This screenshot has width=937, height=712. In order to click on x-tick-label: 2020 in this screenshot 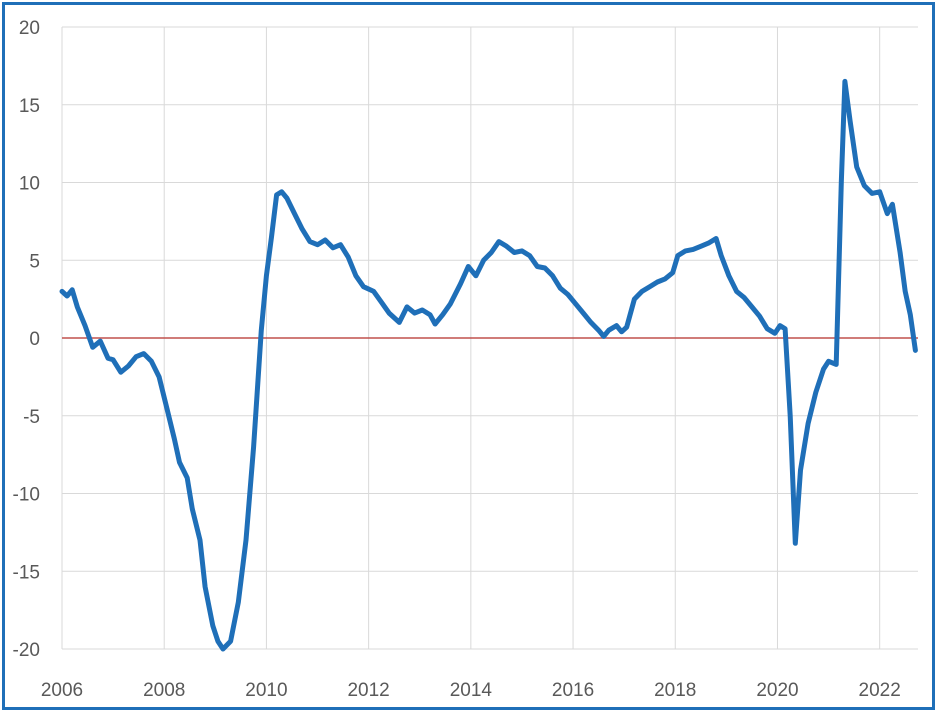, I will do `click(777, 690)`.